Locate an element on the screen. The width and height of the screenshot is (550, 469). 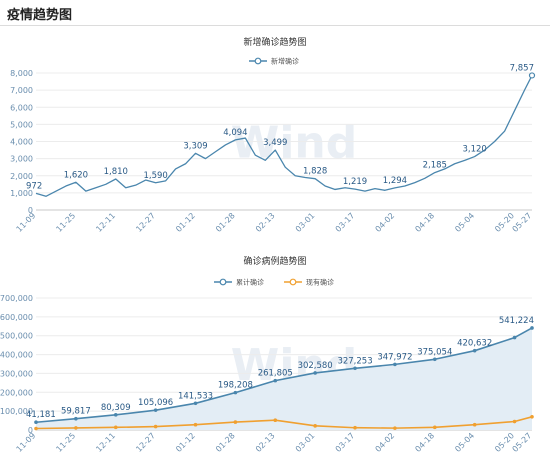
chart1-x-tick-9: 03-17 is located at coordinates (345, 222).